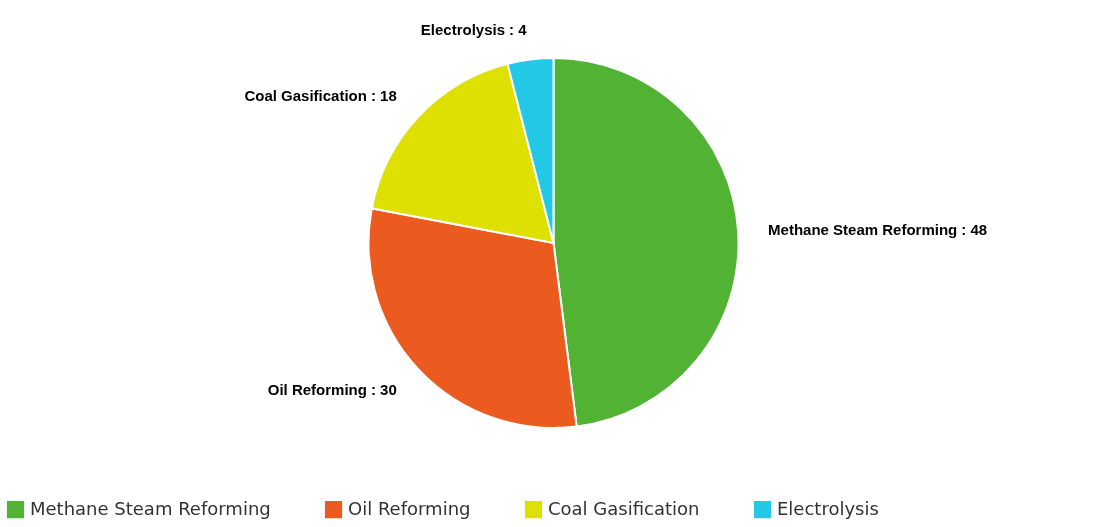 Image resolution: width=1107 pixels, height=527 pixels. Describe the element at coordinates (463, 29) in the screenshot. I see `slice-label: Electrolysis` at that location.